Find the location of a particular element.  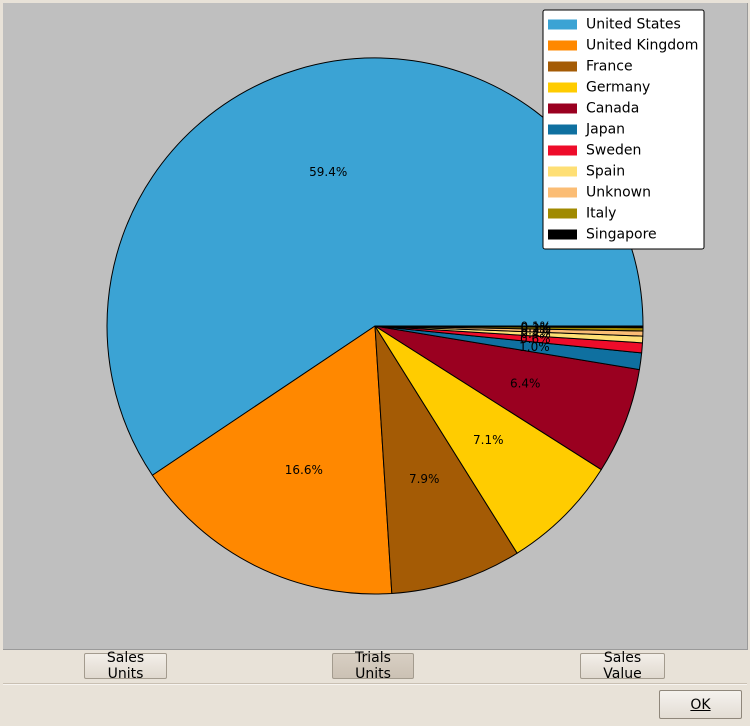

ok-button: OK is located at coordinates (700, 704).